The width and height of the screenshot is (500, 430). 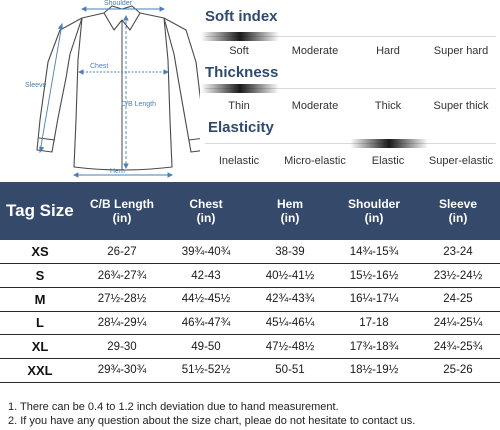 I want to click on chest-cell: 42-43, so click(x=206, y=275).